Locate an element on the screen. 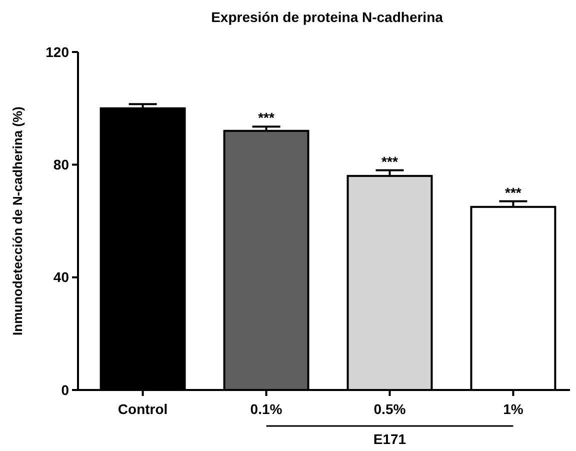 This screenshot has height=451, width=576. y-tick-label: 80 is located at coordinates (61, 164).